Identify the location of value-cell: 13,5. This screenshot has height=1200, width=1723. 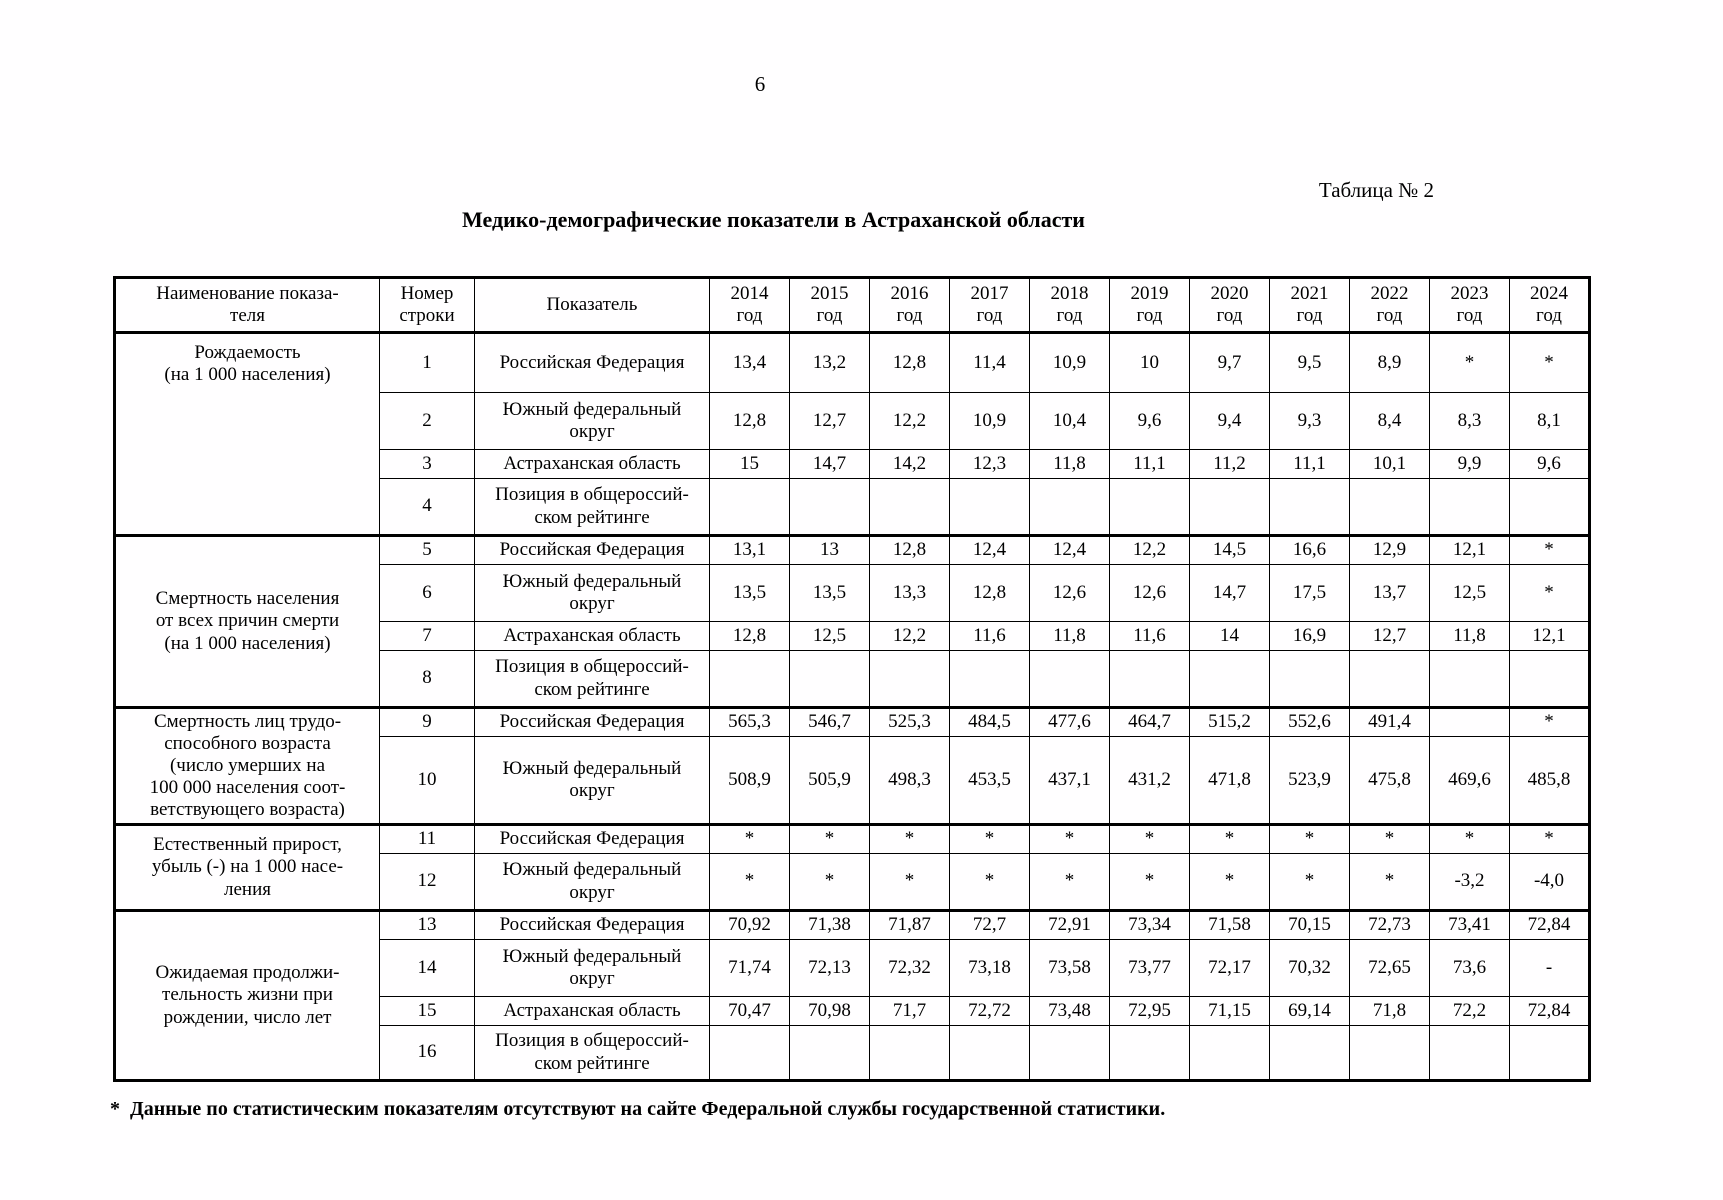
(829, 593).